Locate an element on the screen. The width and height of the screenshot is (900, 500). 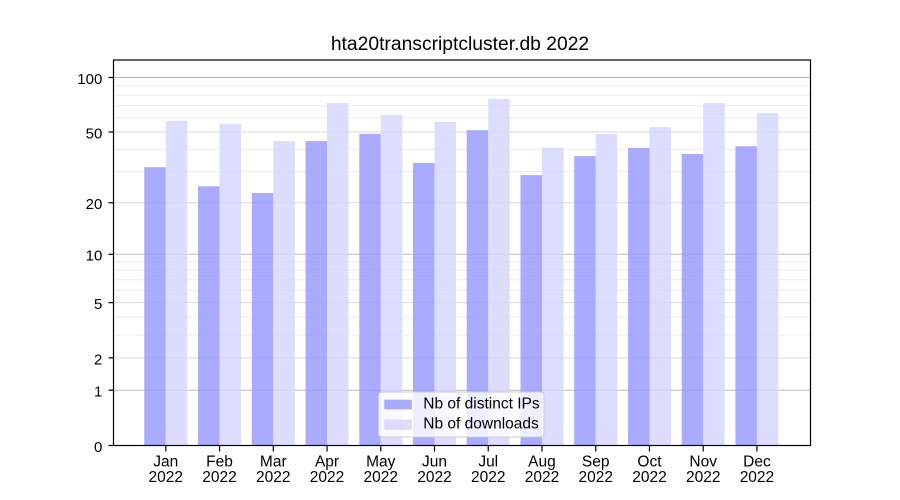
svg-text: 10 is located at coordinates (94, 256).